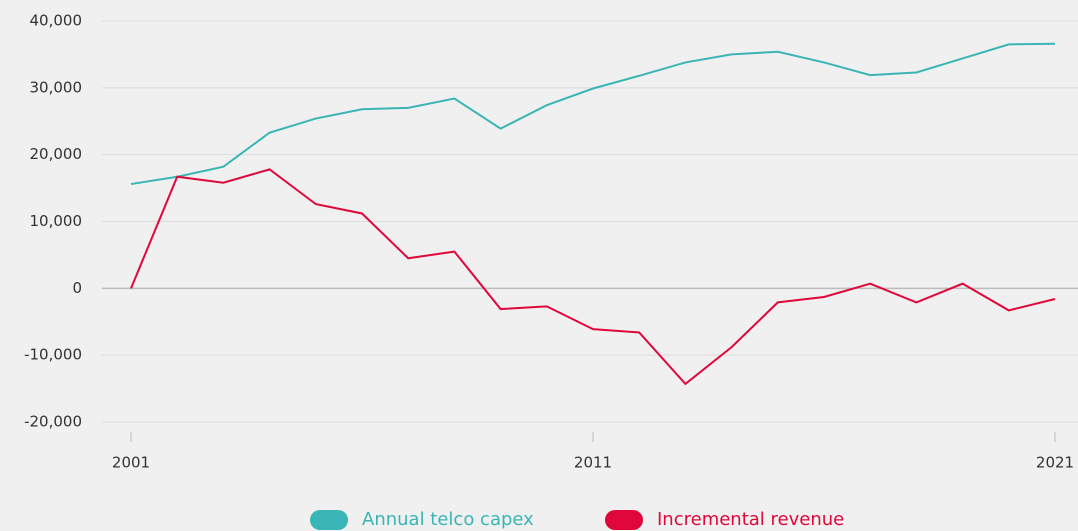  I want to click on legend-label: Annual telco capex, so click(448, 519).